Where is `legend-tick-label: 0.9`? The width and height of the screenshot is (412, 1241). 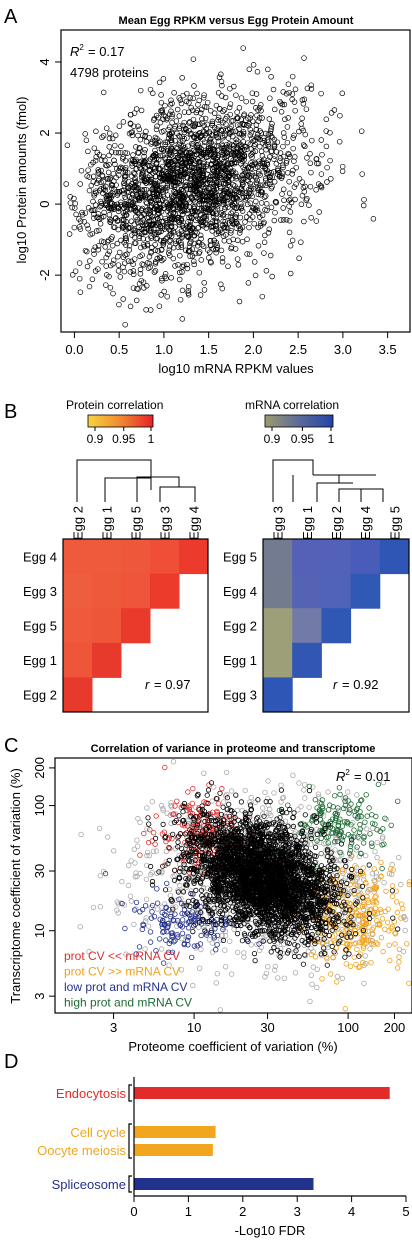
legend-tick-label: 0.9 is located at coordinates (272, 439).